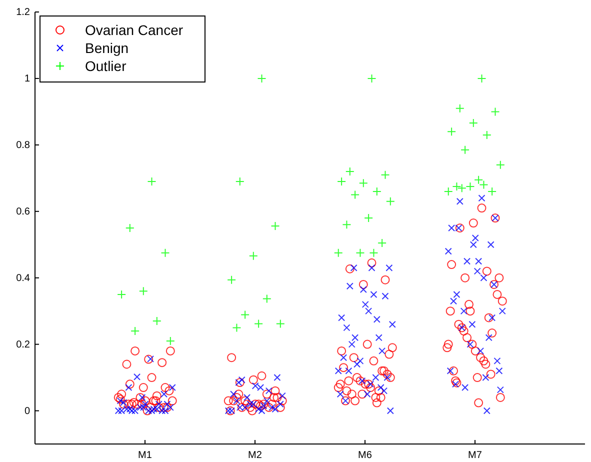  Describe the element at coordinates (107, 48) in the screenshot. I see `legend-label: Benign` at that location.